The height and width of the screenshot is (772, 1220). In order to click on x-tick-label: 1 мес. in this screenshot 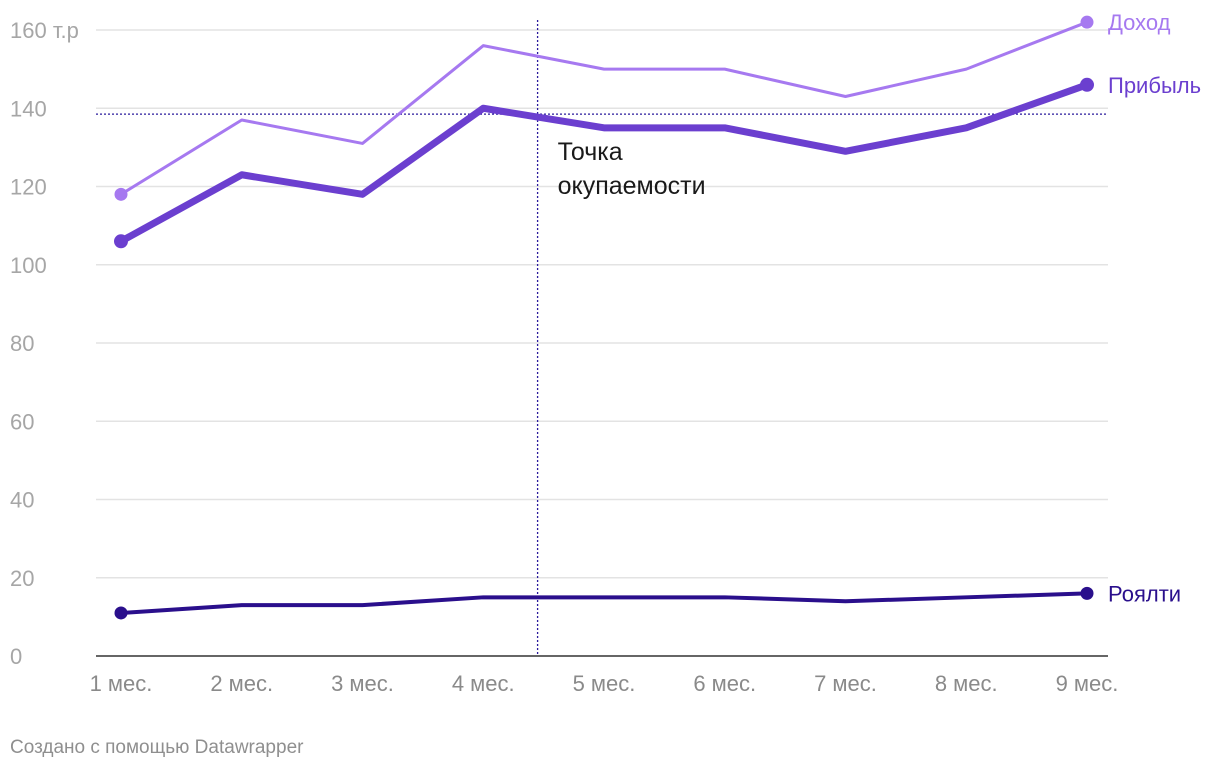, I will do `click(121, 683)`.